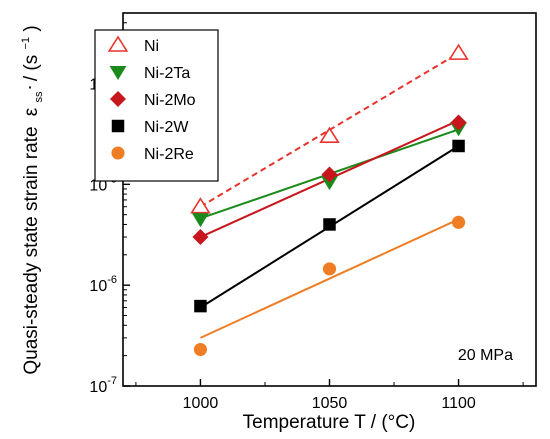 This screenshot has width=550, height=439. What do you see at coordinates (103, 284) in the screenshot?
I see `y-tick-label: 10⁻⁶` at bounding box center [103, 284].